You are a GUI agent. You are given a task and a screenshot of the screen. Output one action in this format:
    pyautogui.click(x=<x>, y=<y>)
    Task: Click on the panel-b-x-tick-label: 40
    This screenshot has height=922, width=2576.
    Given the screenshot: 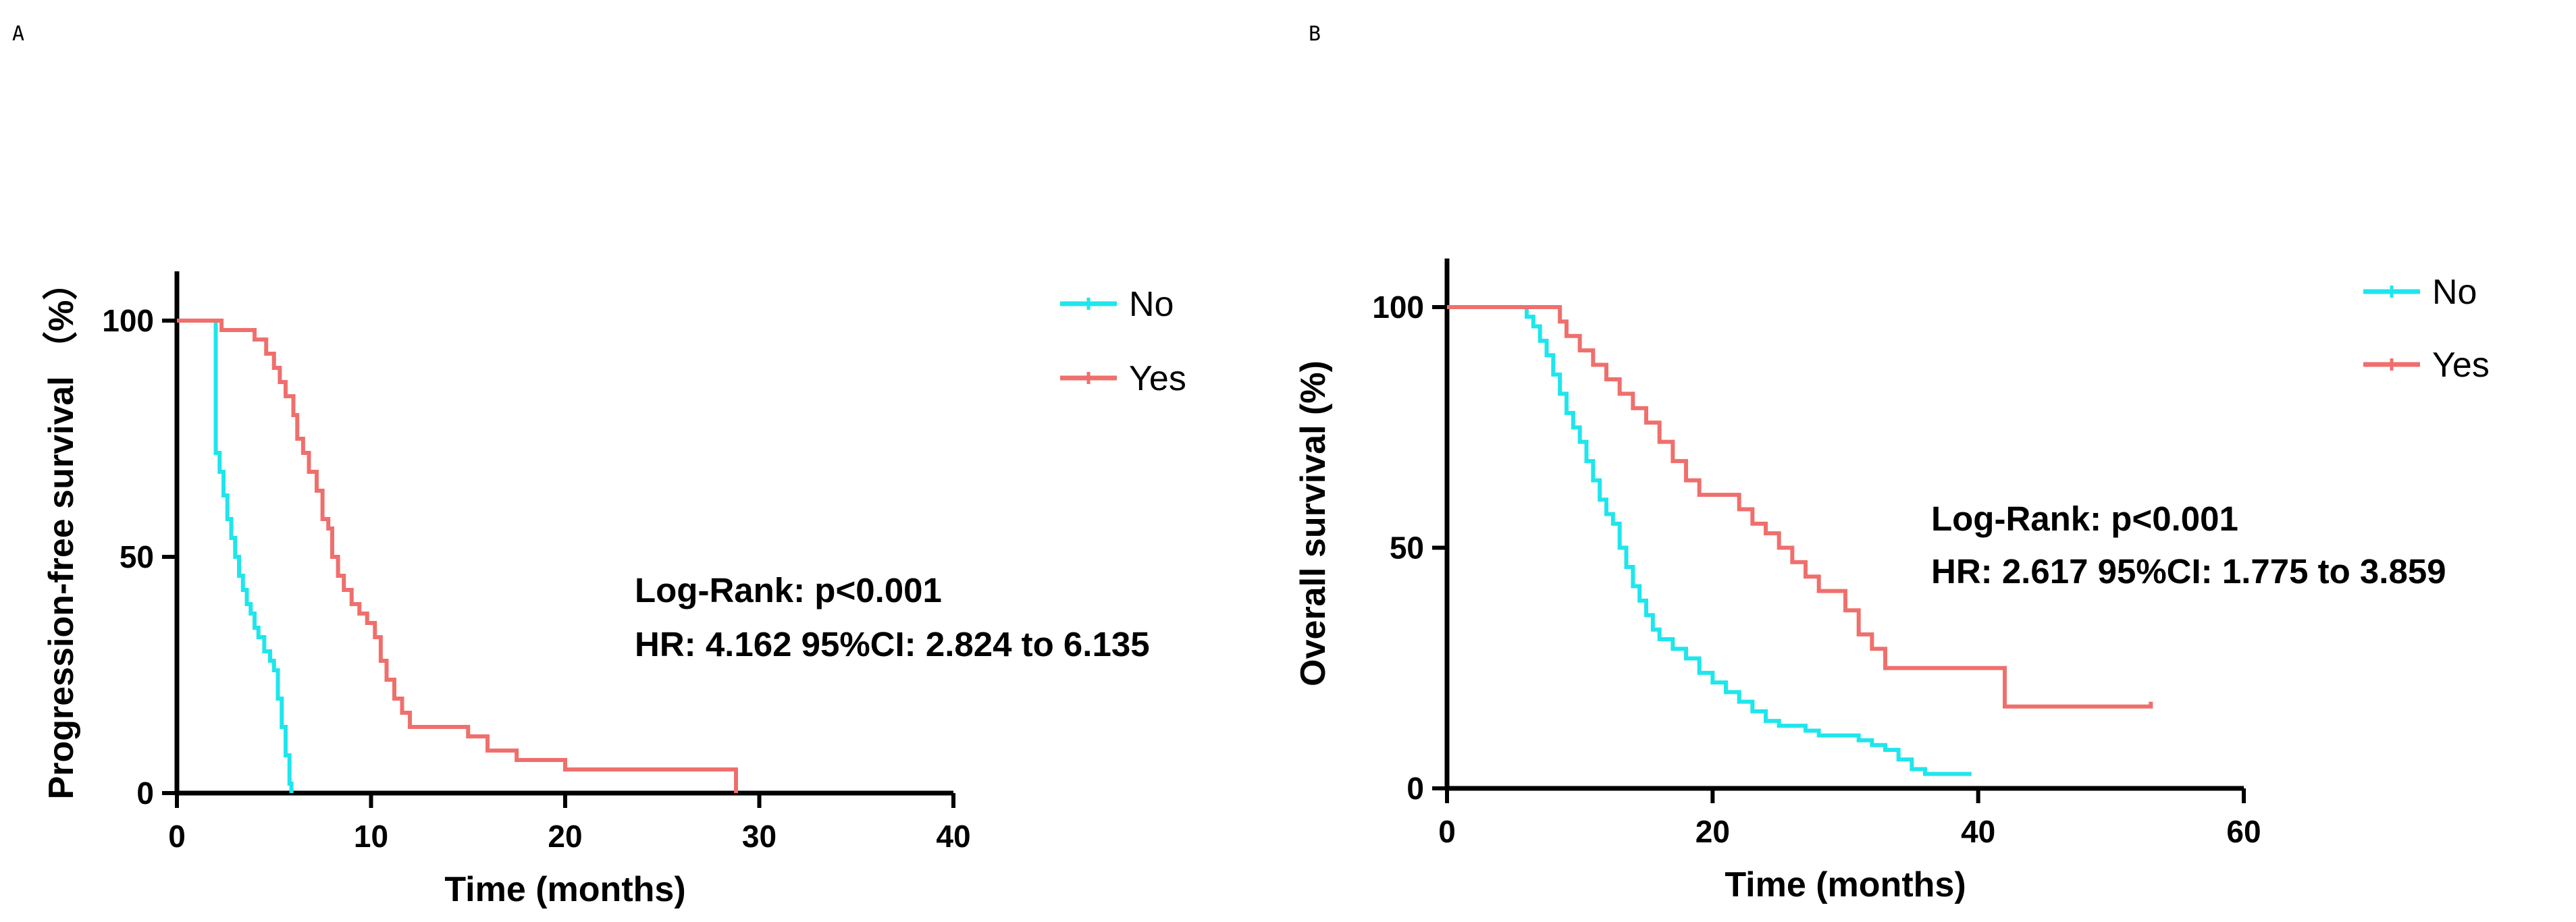 What is the action you would take?
    pyautogui.click(x=1978, y=832)
    